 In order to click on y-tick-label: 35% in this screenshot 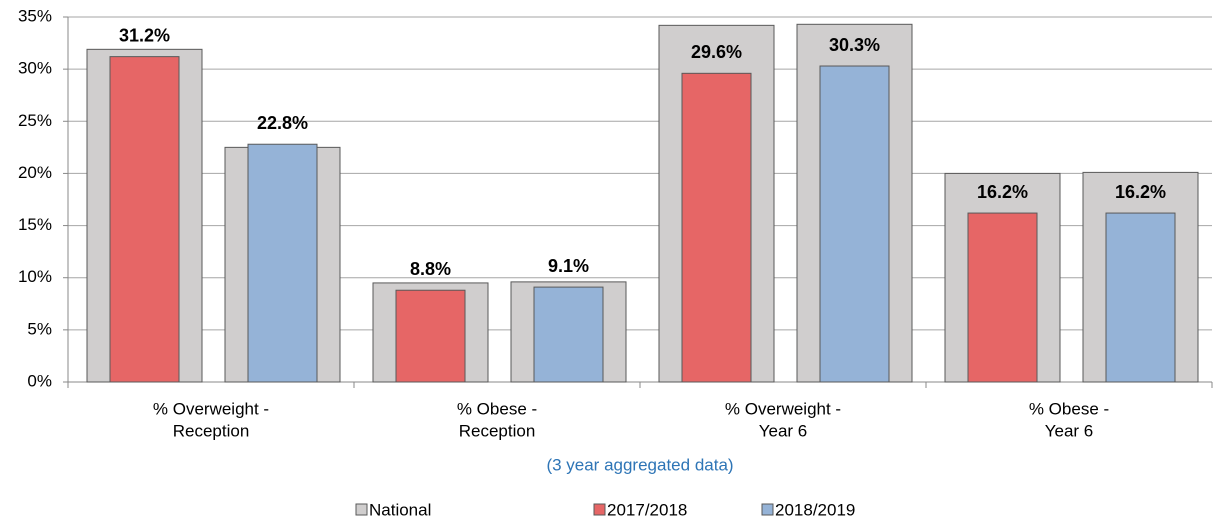, I will do `click(35, 15)`.